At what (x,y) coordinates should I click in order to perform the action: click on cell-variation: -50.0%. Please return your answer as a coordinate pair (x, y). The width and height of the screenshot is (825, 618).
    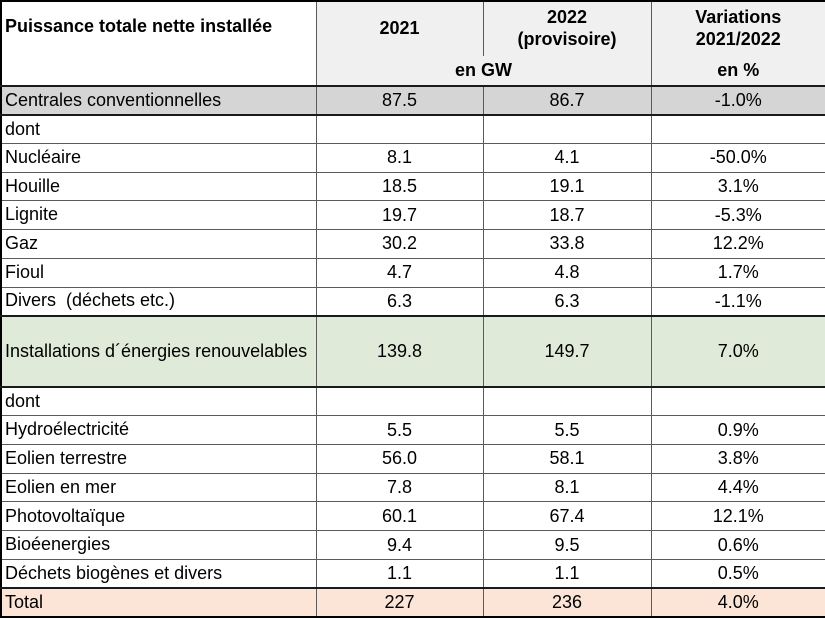
    Looking at the image, I should click on (737, 157).